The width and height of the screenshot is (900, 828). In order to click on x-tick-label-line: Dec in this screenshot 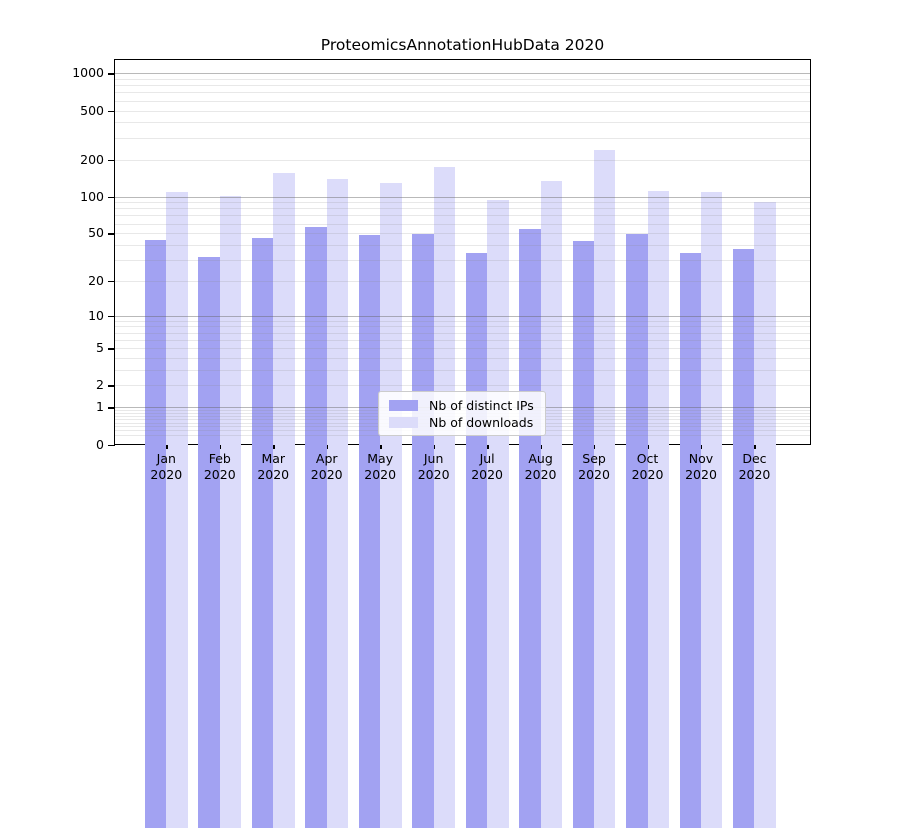, I will do `click(754, 458)`.